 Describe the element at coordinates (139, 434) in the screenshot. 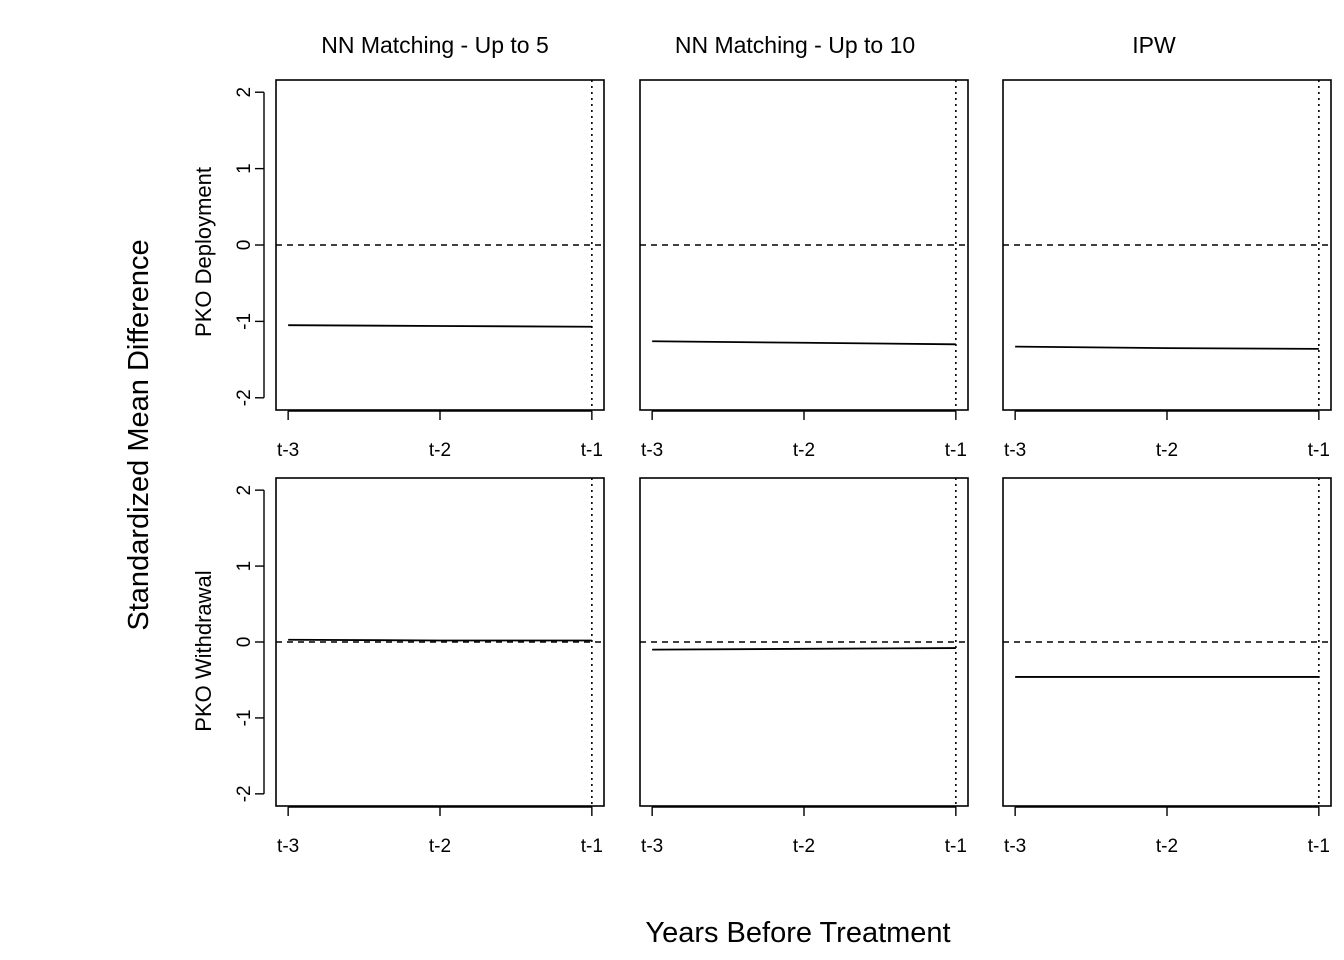

I see `y-axis-title: Standardized Mean Difference` at that location.